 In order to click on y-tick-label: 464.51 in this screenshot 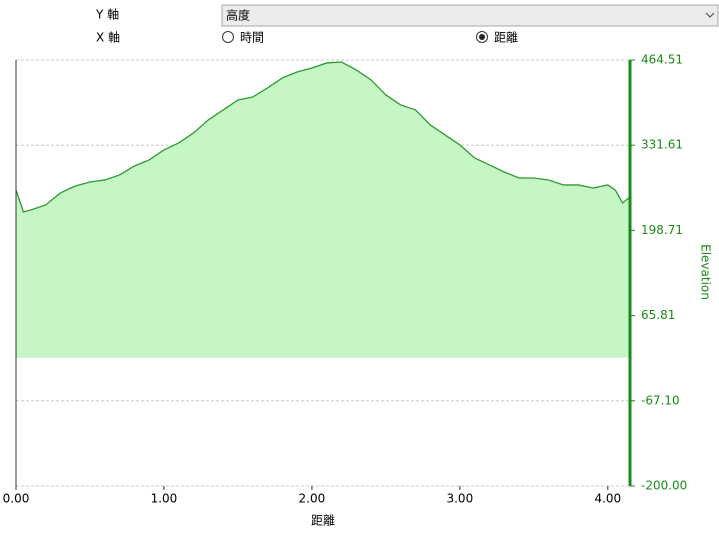, I will do `click(662, 60)`.